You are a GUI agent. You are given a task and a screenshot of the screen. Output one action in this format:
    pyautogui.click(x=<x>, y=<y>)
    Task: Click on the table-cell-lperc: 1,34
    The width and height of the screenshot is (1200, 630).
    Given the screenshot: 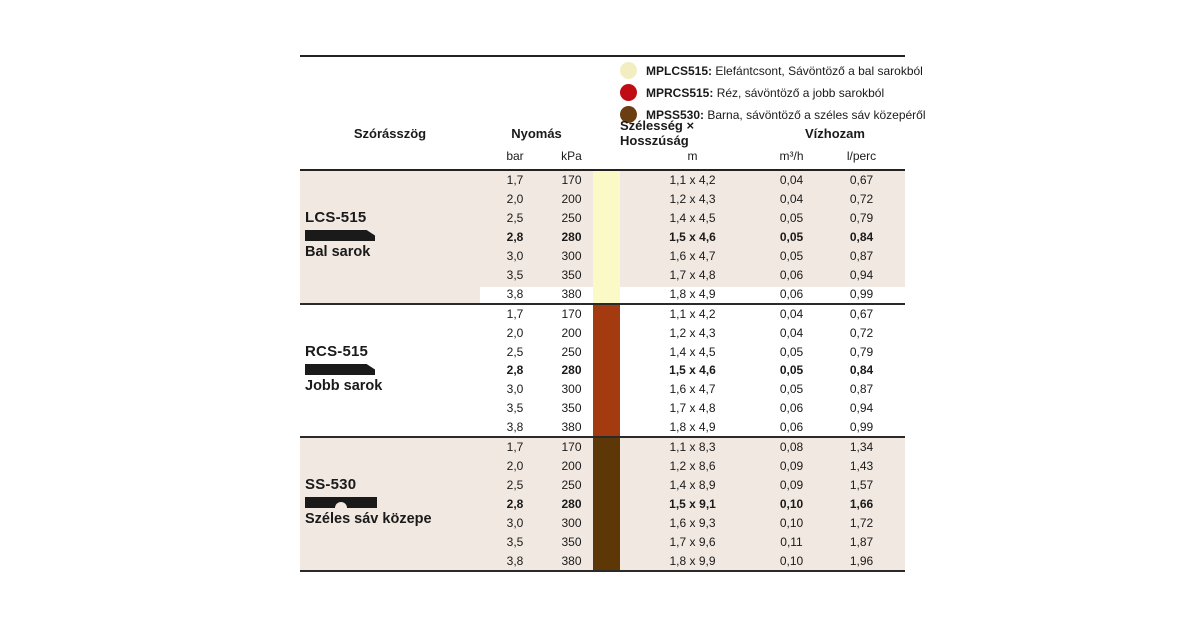 What is the action you would take?
    pyautogui.click(x=861, y=447)
    